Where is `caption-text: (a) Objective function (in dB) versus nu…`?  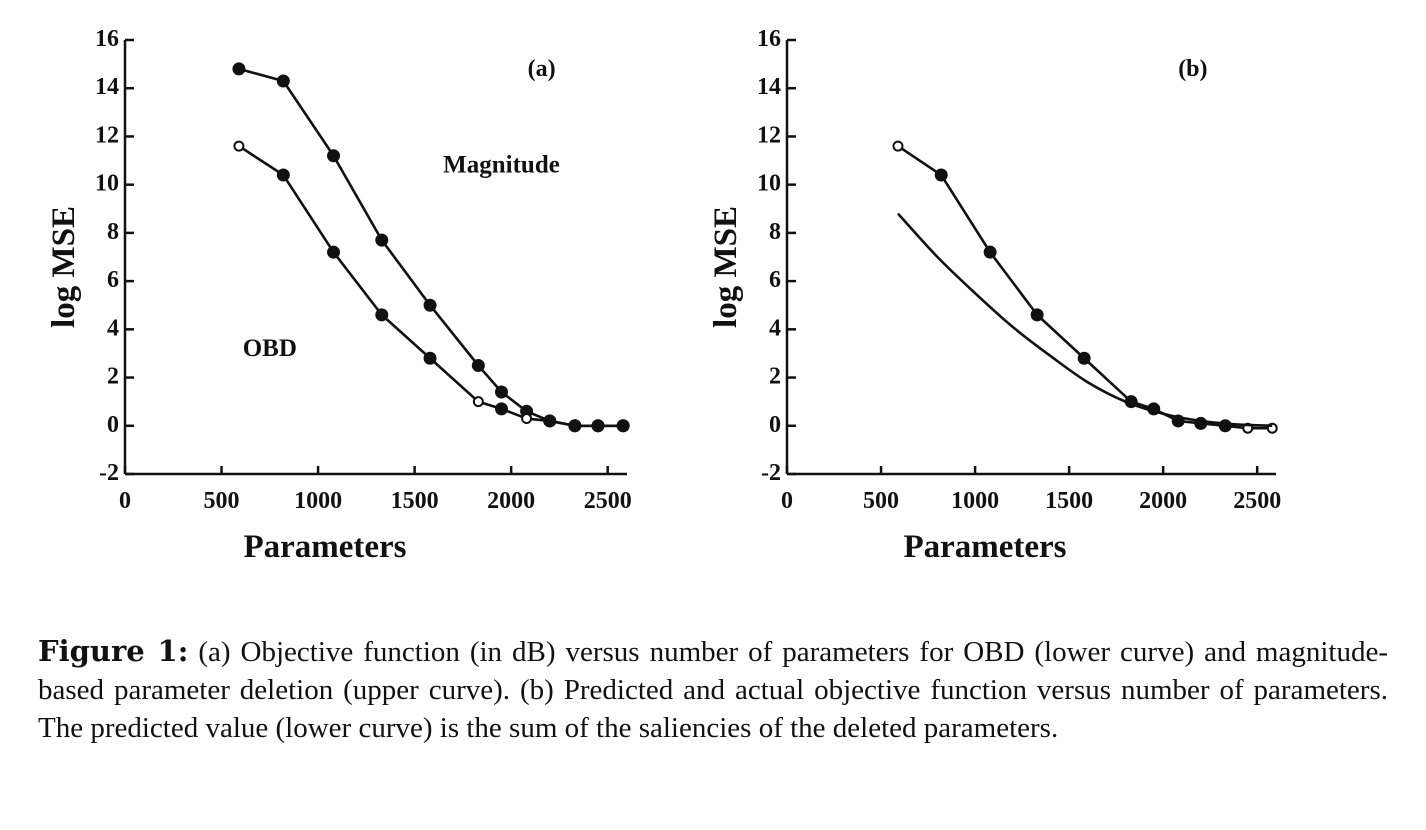
caption-text: (a) Objective function (in dB) versus nu… is located at coordinates (713, 690).